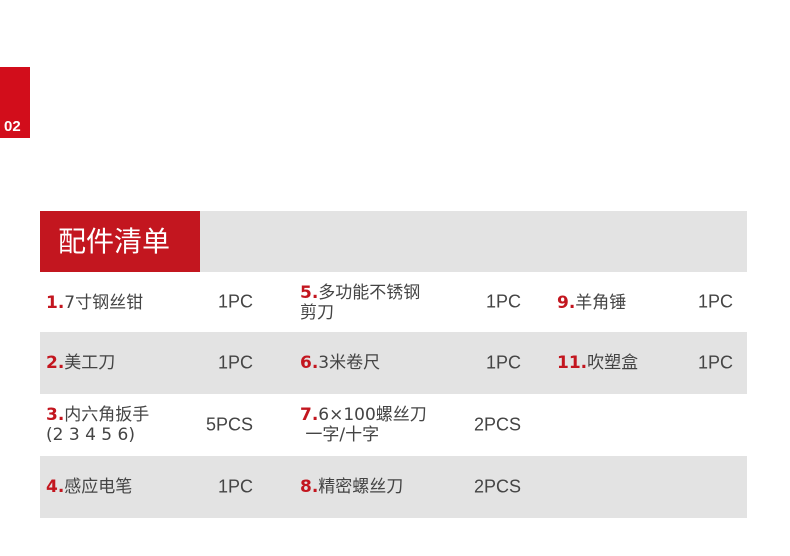  What do you see at coordinates (393, 241) in the screenshot?
I see `accessory-list-header: 配件清单` at bounding box center [393, 241].